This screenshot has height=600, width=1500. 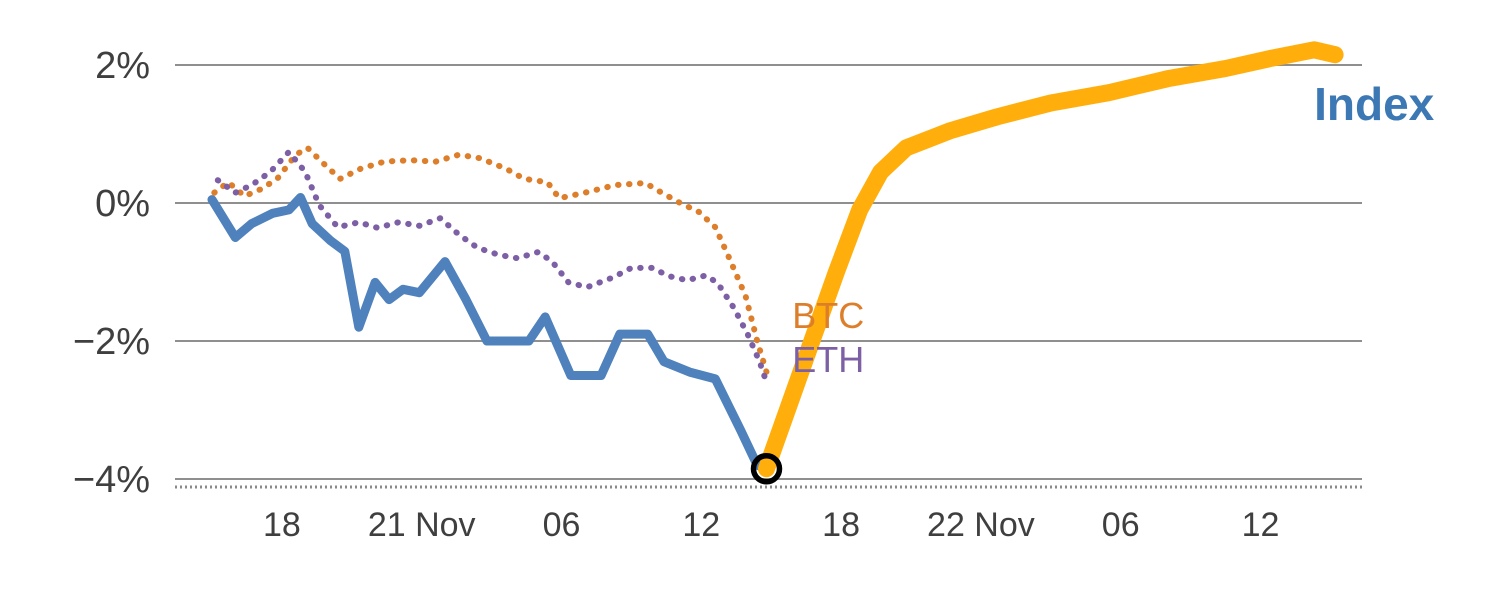 What do you see at coordinates (828, 359) in the screenshot?
I see `series-label-eth: ETH` at bounding box center [828, 359].